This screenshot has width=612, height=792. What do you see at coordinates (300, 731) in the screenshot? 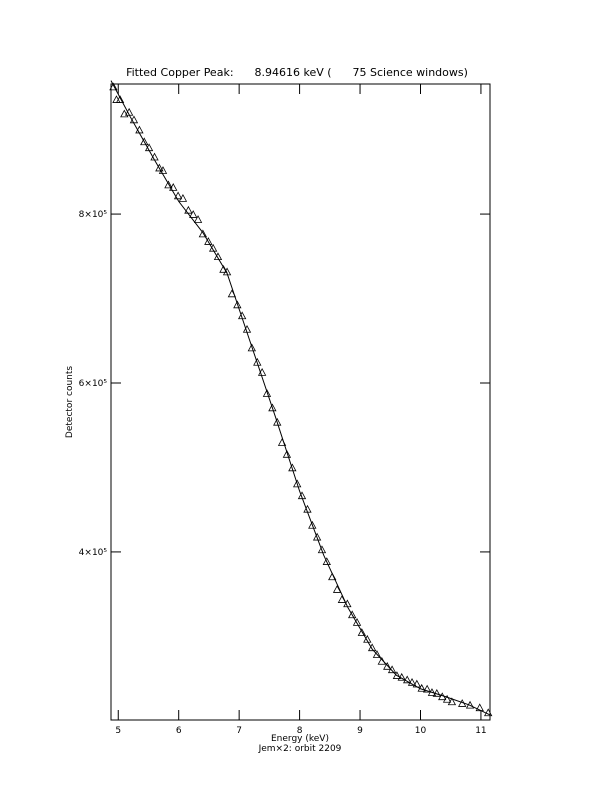
I see `x-tick-label: 8` at bounding box center [300, 731].